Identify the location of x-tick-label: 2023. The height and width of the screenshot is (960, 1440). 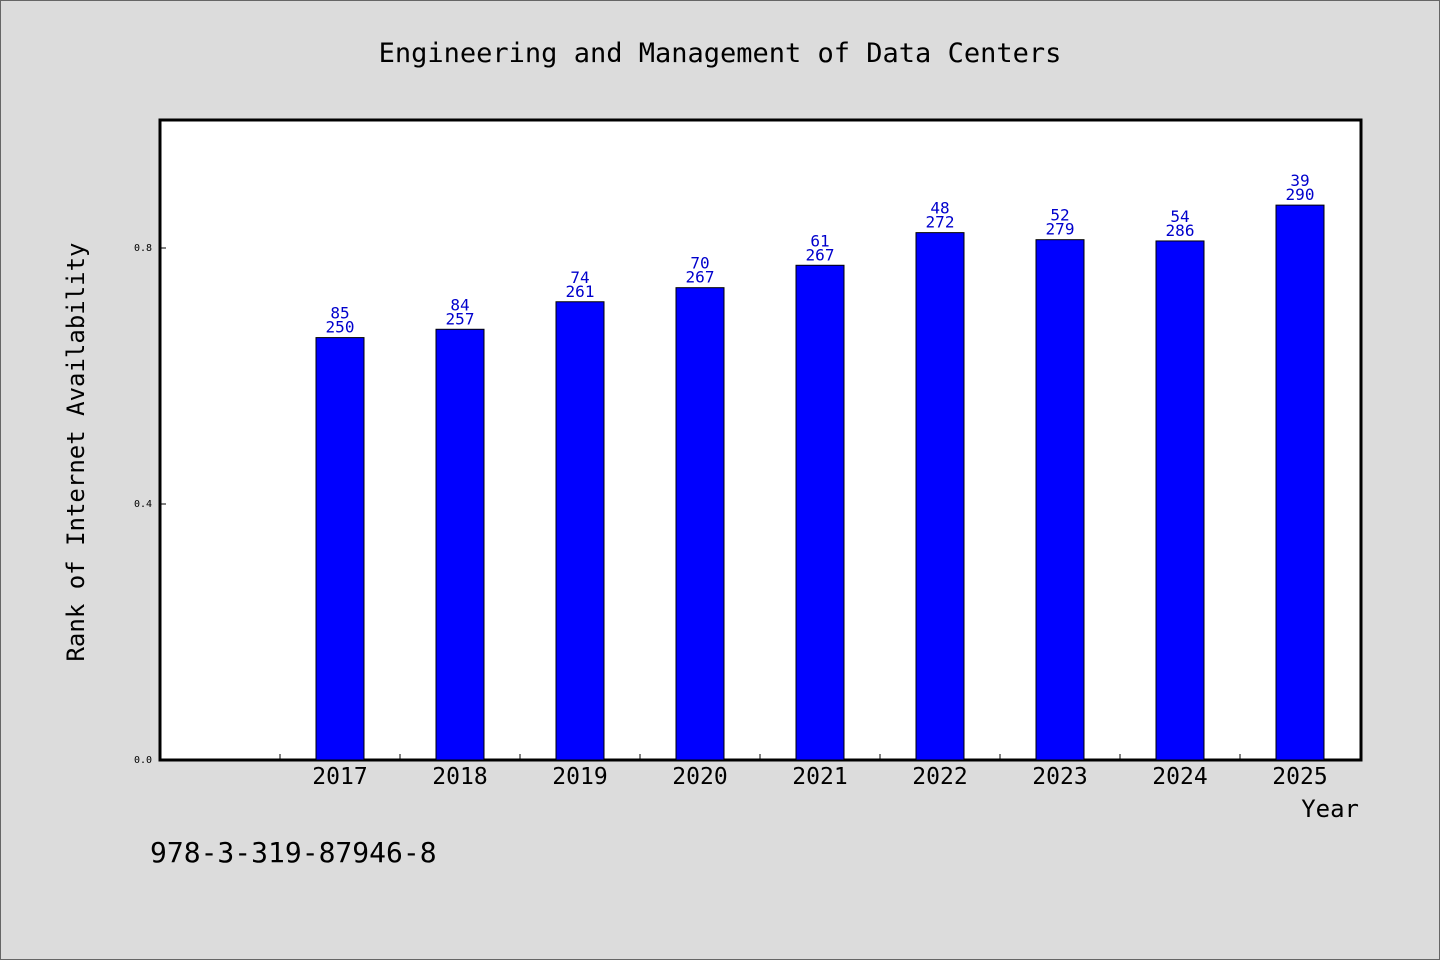
(1059, 777).